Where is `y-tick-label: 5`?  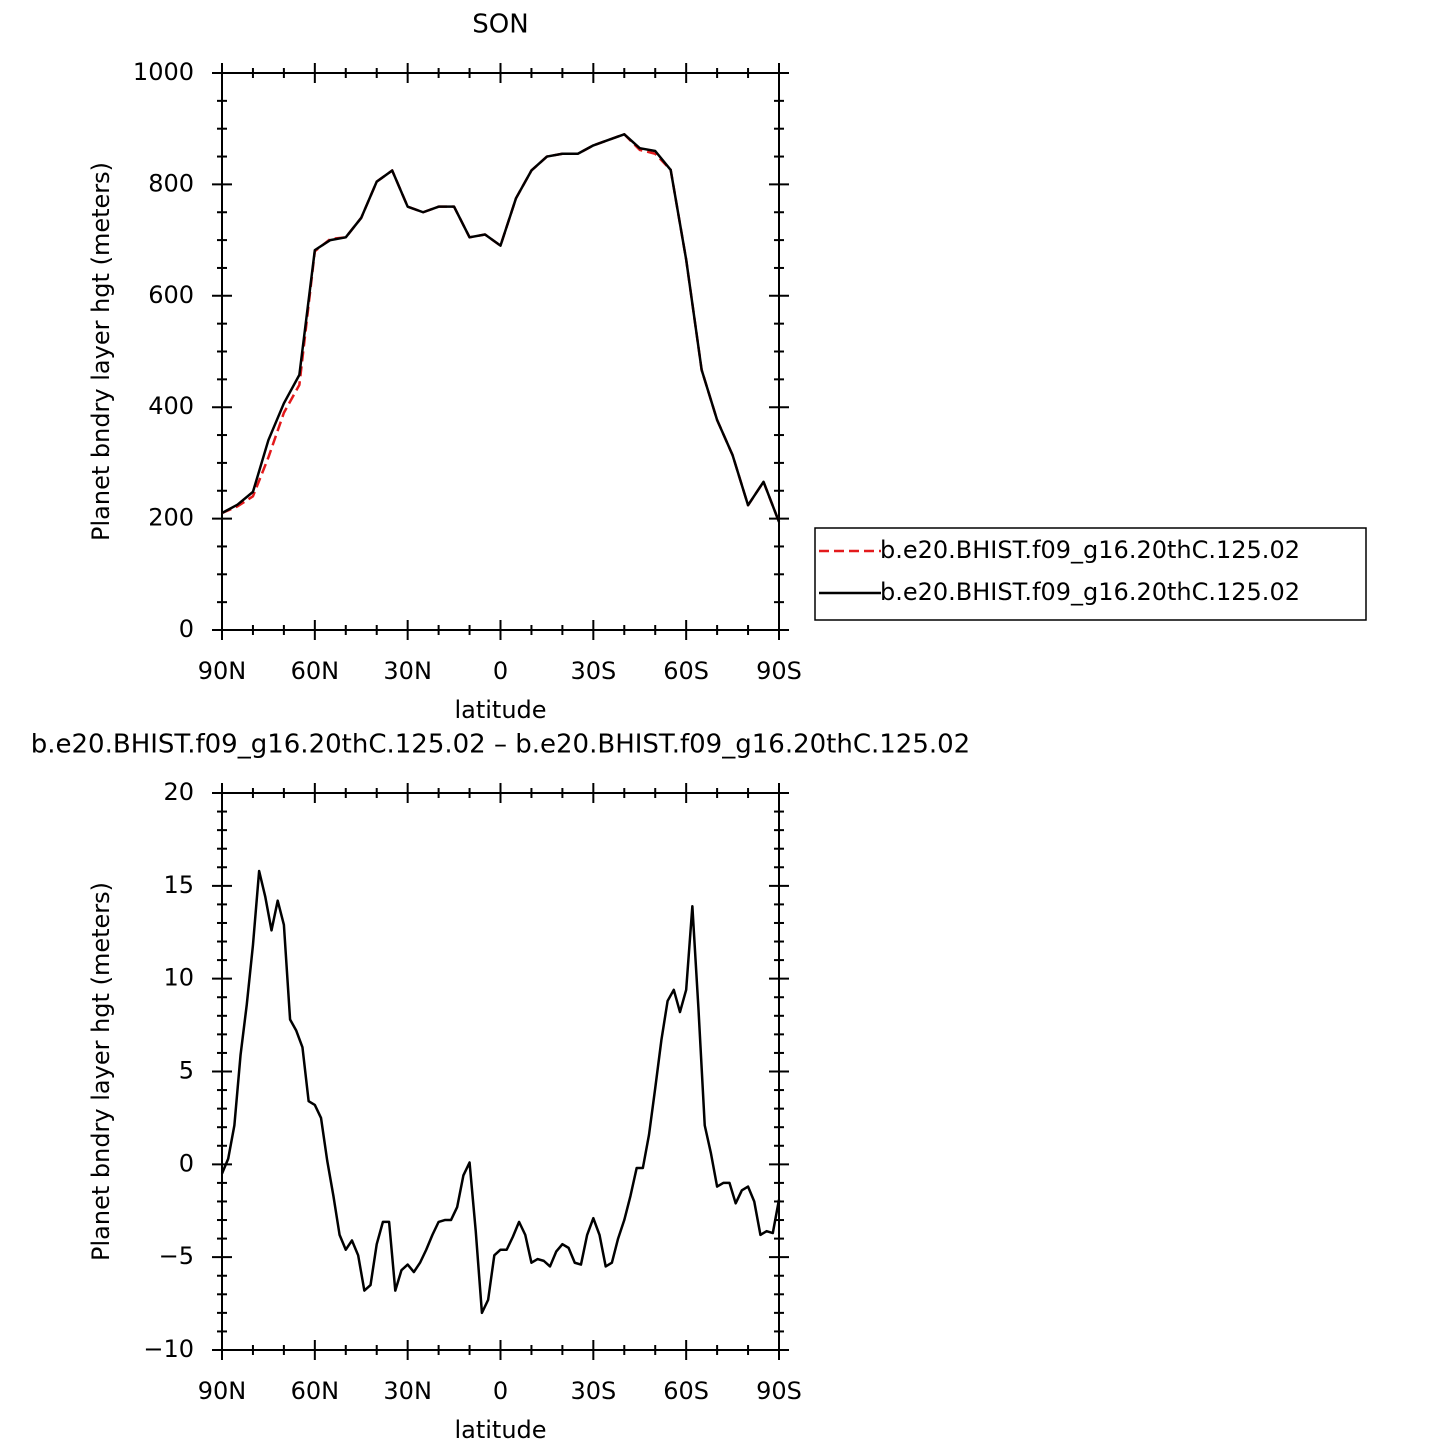
y-tick-label: 5 is located at coordinates (186, 1071).